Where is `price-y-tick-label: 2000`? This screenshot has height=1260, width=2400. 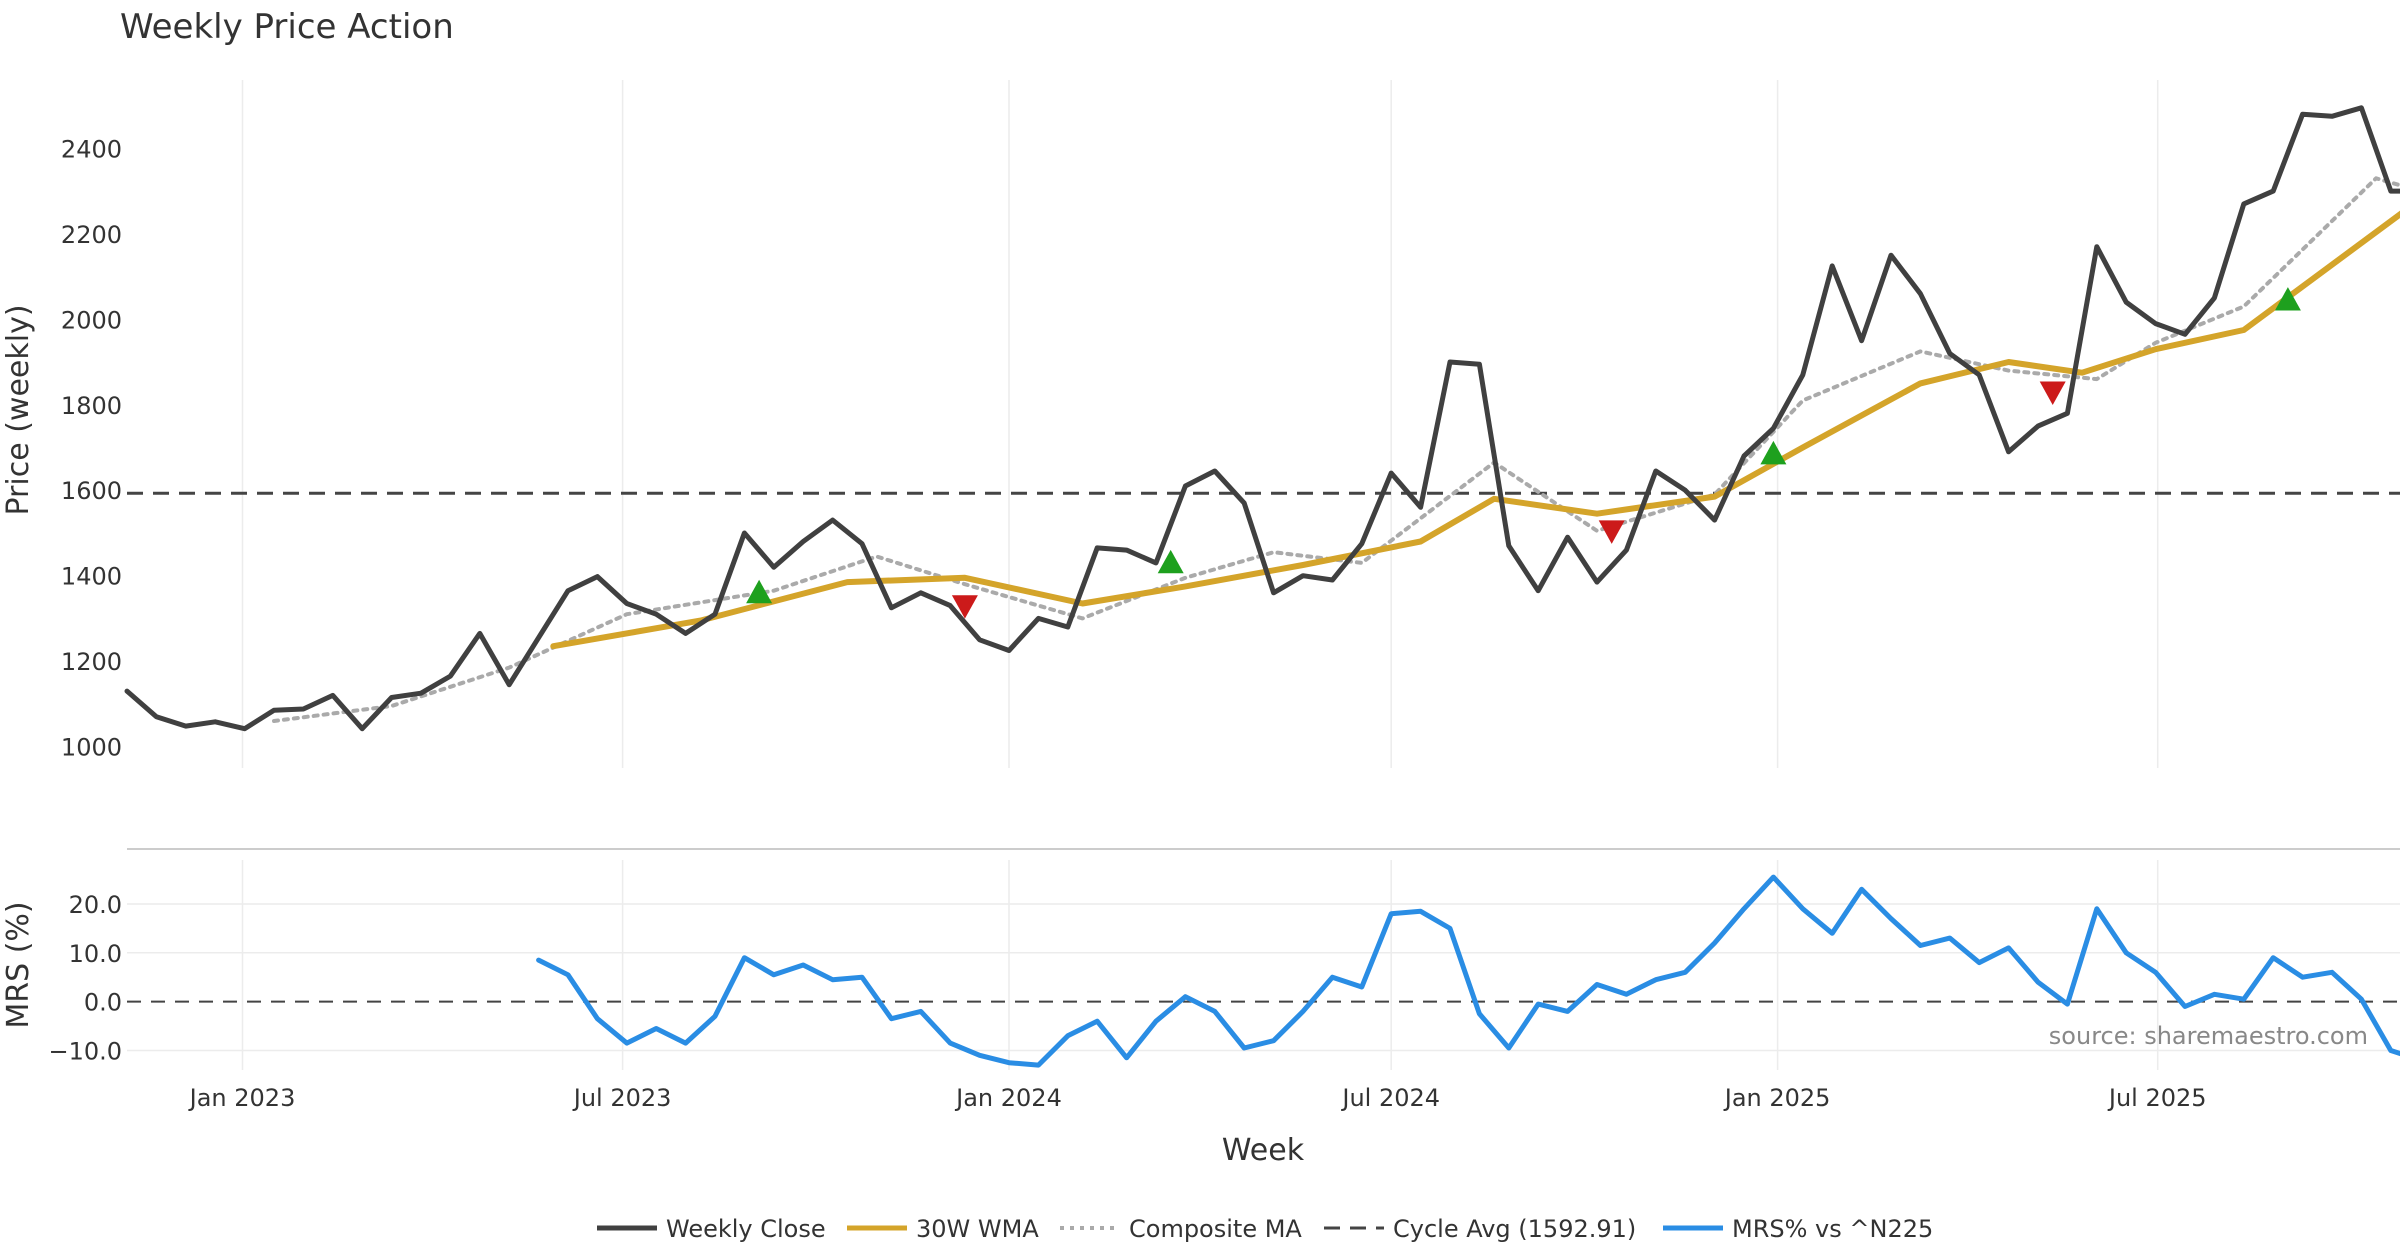
price-y-tick-label: 2000 is located at coordinates (91, 320).